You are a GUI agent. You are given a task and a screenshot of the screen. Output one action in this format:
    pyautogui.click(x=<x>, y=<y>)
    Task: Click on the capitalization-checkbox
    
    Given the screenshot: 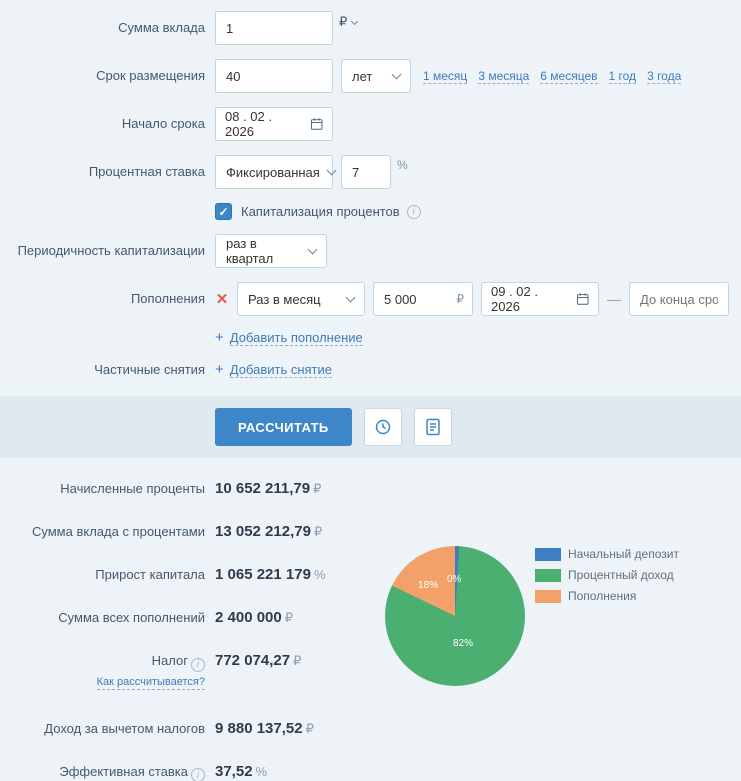 What is the action you would take?
    pyautogui.click(x=223, y=211)
    